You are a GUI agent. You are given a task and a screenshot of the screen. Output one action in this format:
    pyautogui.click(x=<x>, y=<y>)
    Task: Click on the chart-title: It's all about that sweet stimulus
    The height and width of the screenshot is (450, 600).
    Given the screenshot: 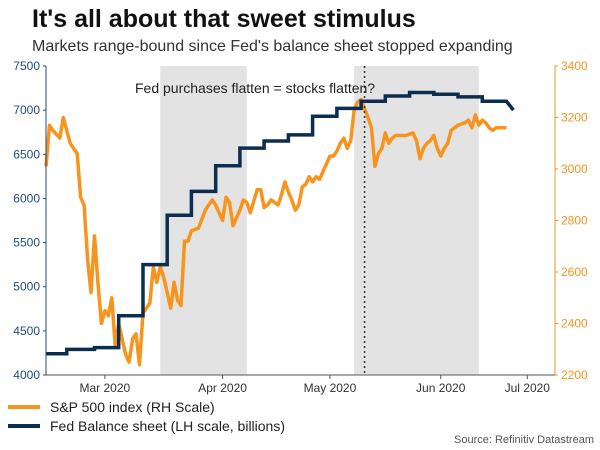 What is the action you would take?
    pyautogui.click(x=224, y=19)
    